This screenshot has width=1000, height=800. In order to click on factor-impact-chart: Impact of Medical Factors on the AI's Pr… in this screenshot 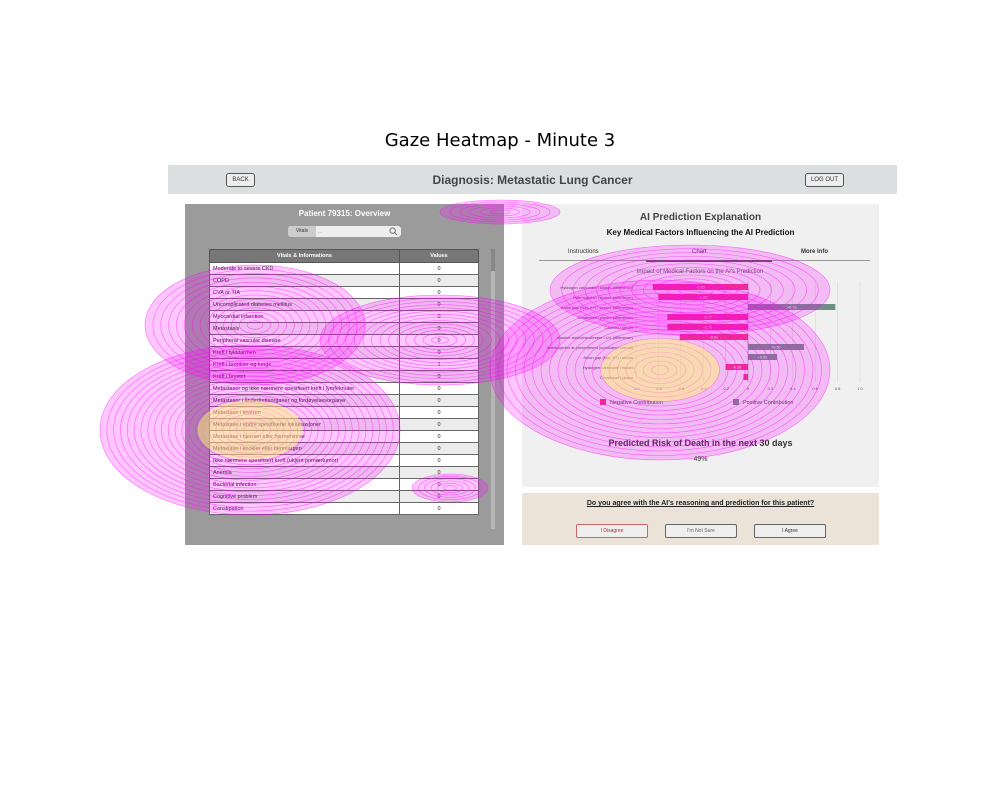, I will do `click(705, 337)`.